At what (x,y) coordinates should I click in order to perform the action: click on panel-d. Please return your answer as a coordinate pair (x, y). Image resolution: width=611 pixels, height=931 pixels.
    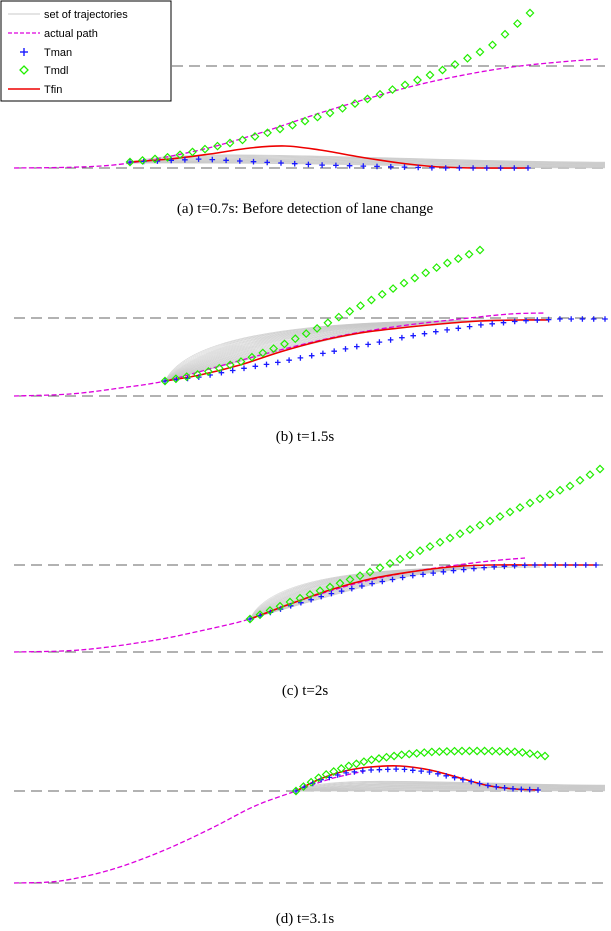
    Looking at the image, I should click on (309, 815).